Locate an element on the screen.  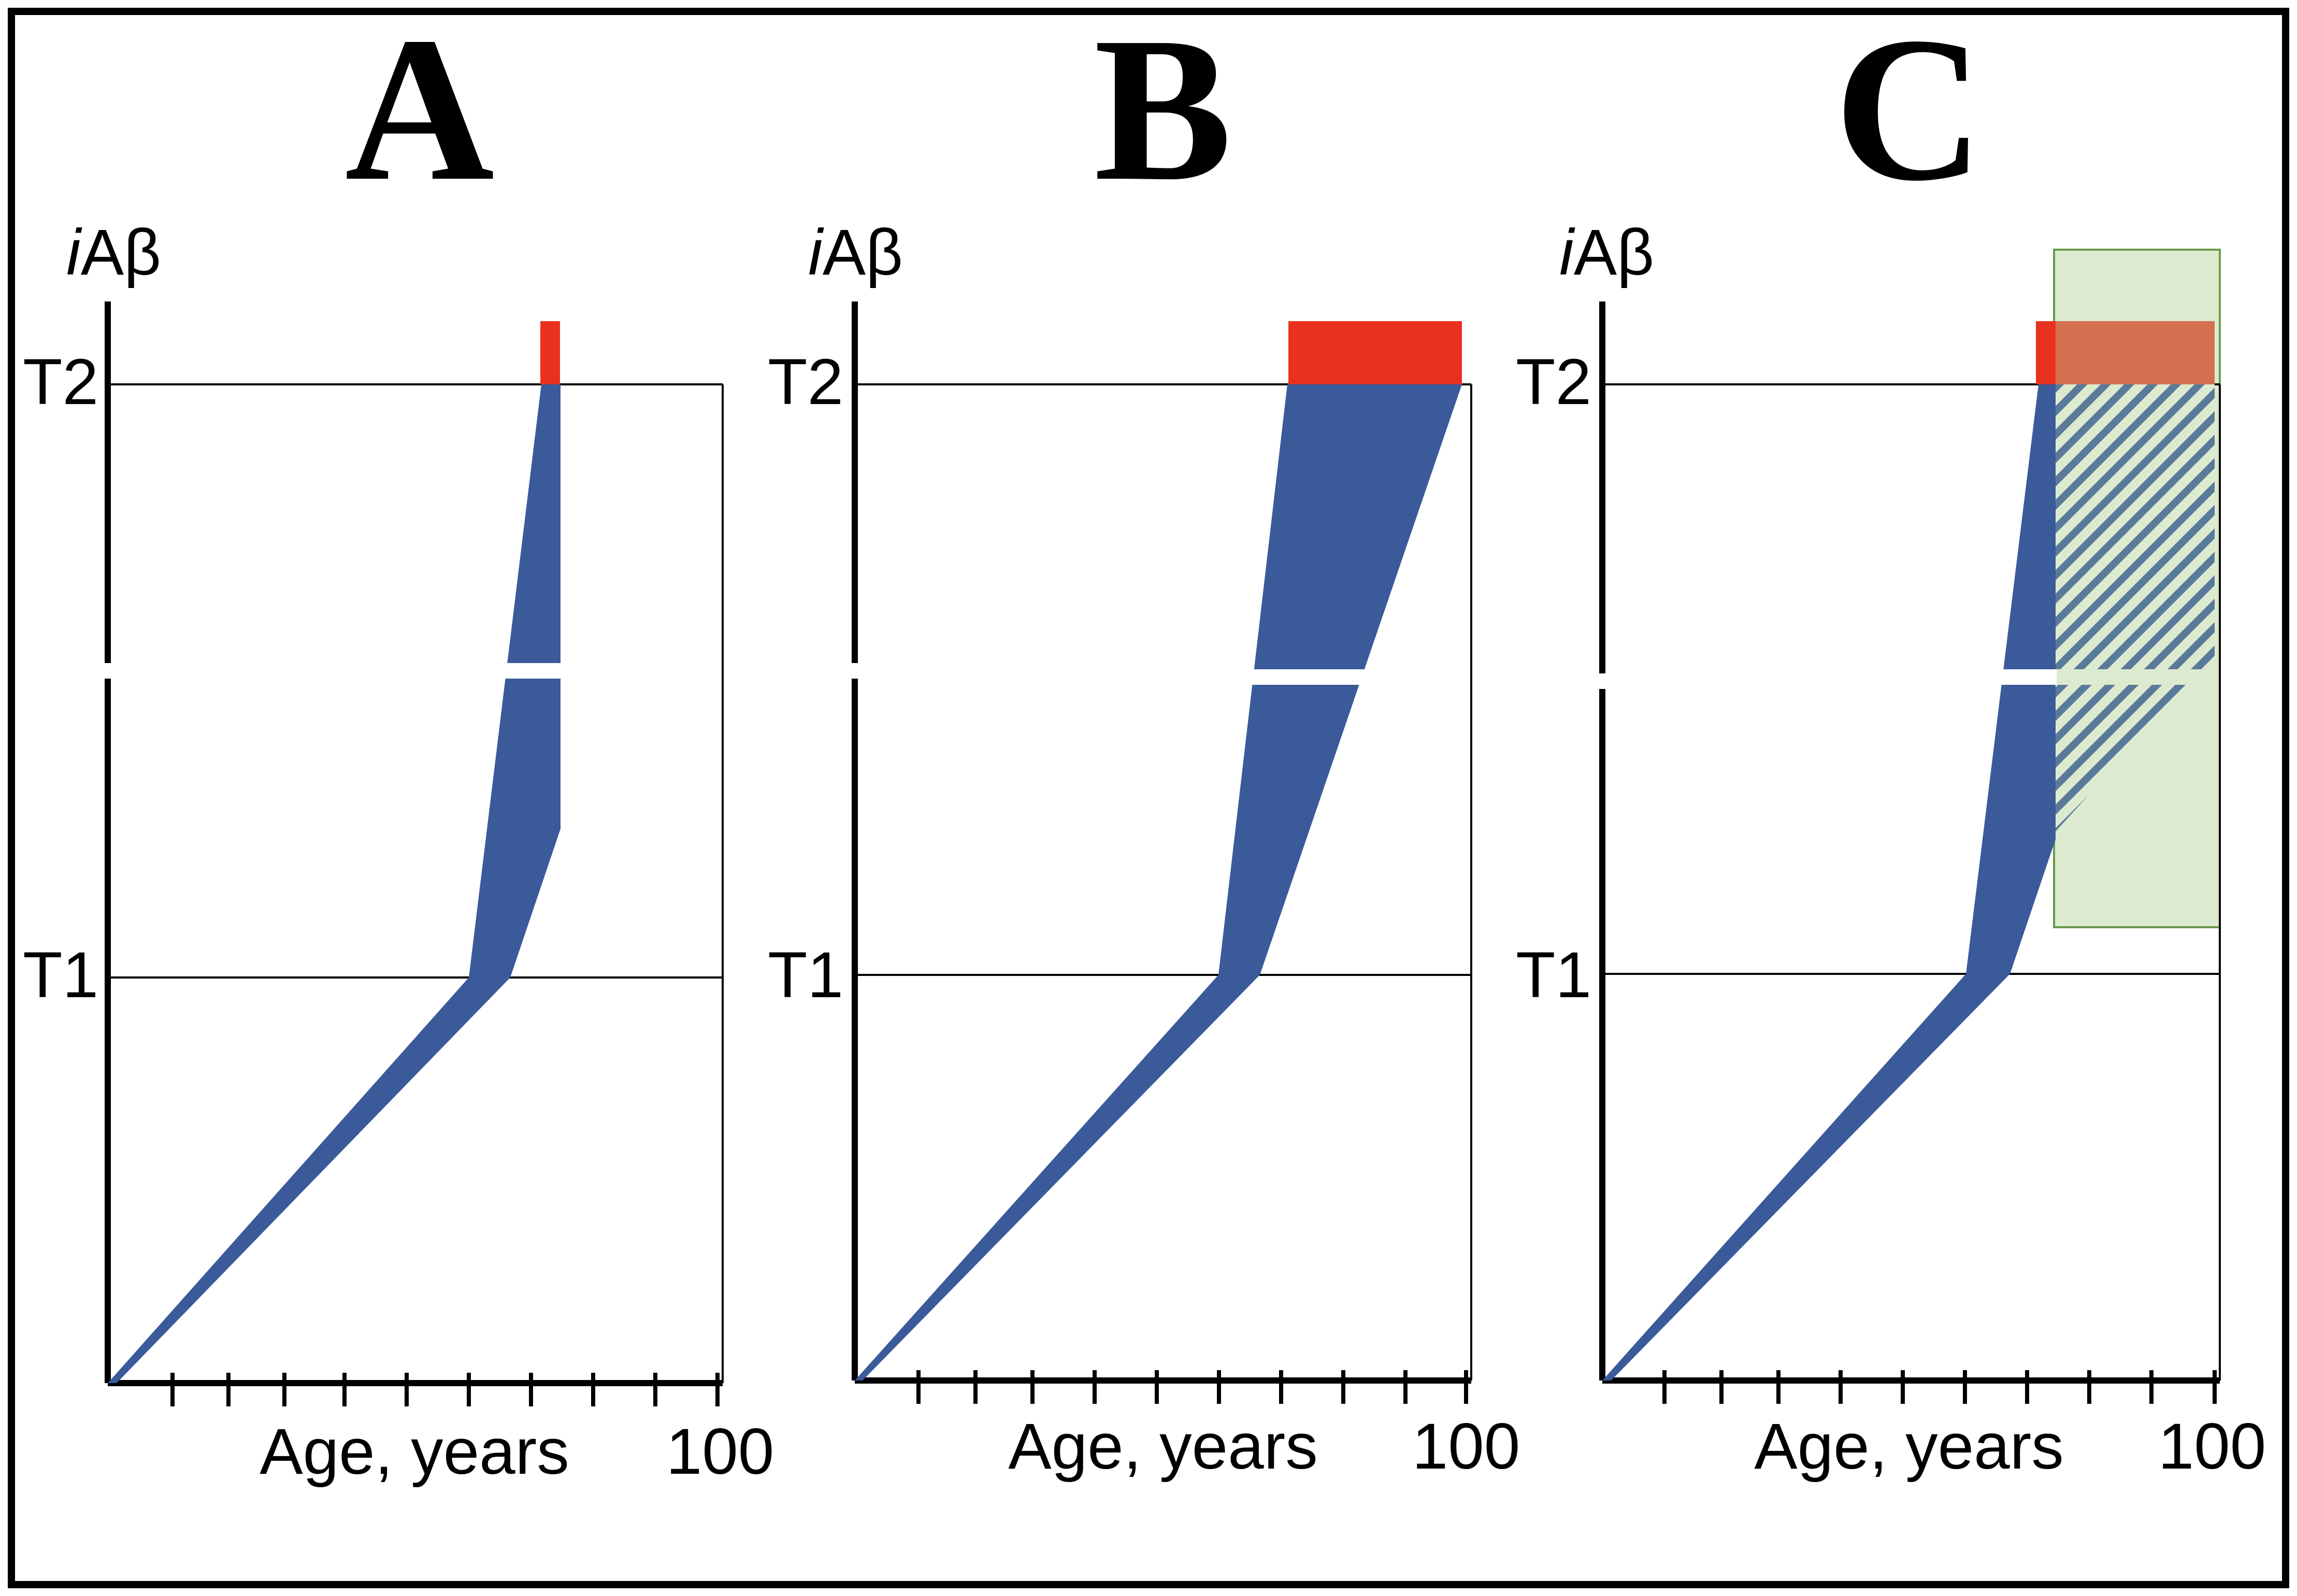
disease-bar-overlap-c is located at coordinates (2135, 352).